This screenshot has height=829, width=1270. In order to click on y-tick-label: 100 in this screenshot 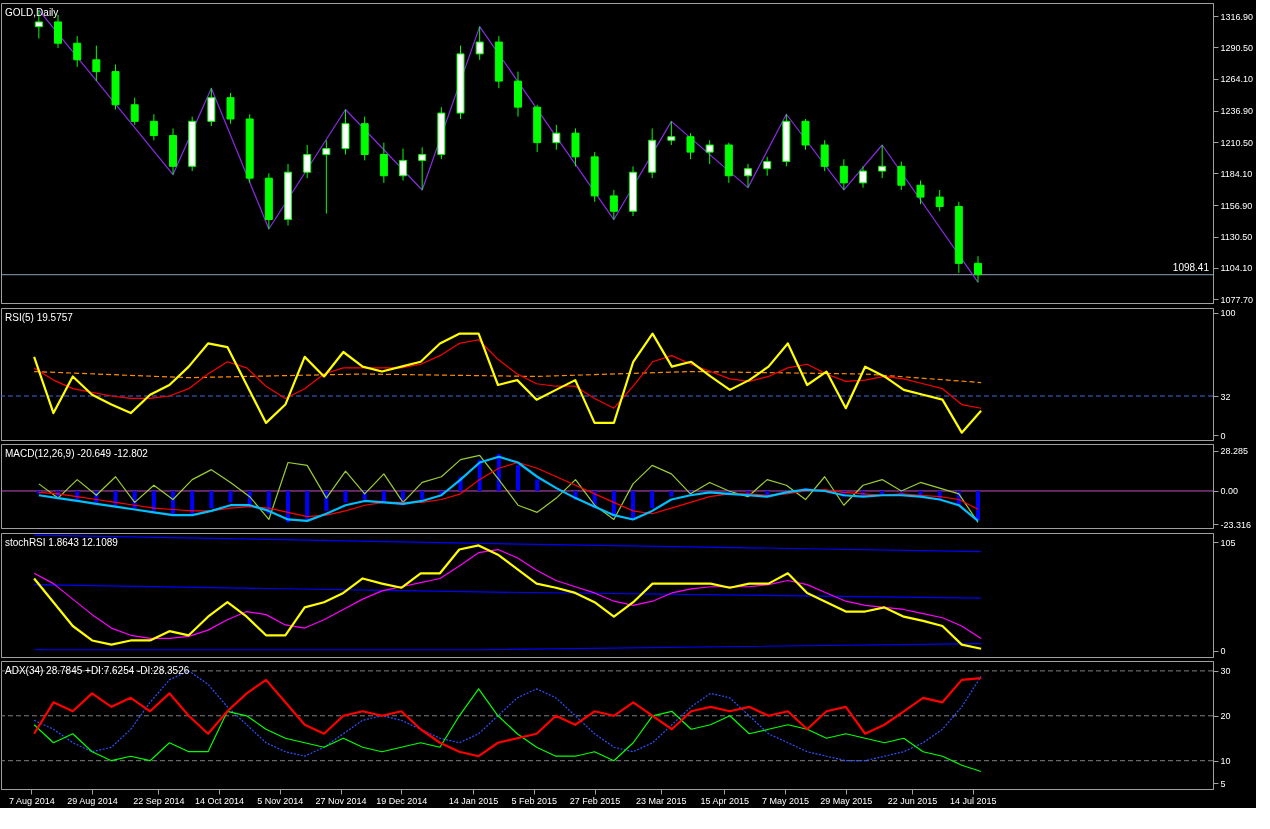, I will do `click(1228, 313)`.